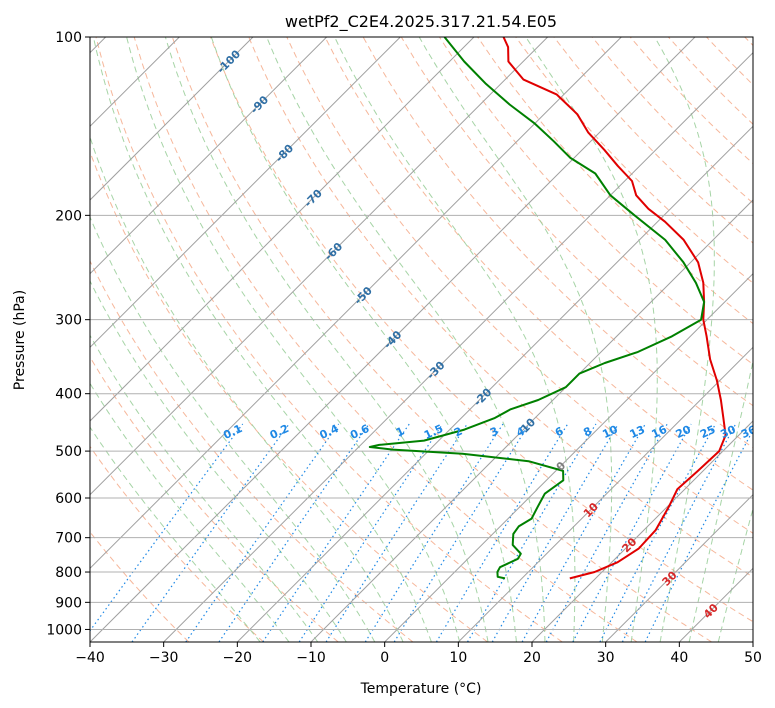  Describe the element at coordinates (68, 452) in the screenshot. I see `y-tick-label: 500` at that location.